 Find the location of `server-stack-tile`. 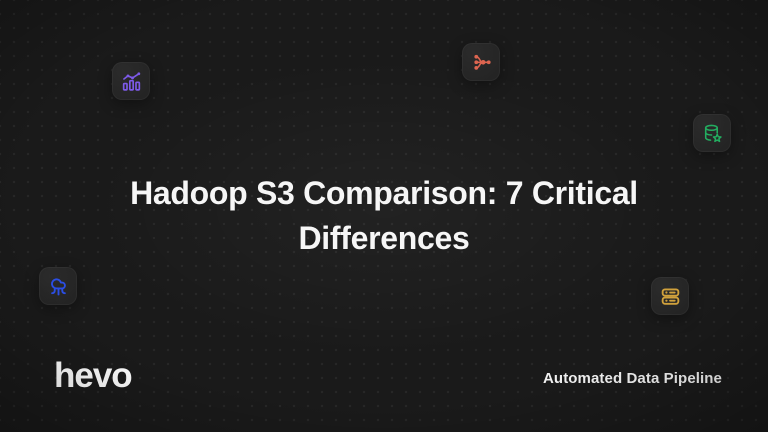

server-stack-tile is located at coordinates (670, 296).